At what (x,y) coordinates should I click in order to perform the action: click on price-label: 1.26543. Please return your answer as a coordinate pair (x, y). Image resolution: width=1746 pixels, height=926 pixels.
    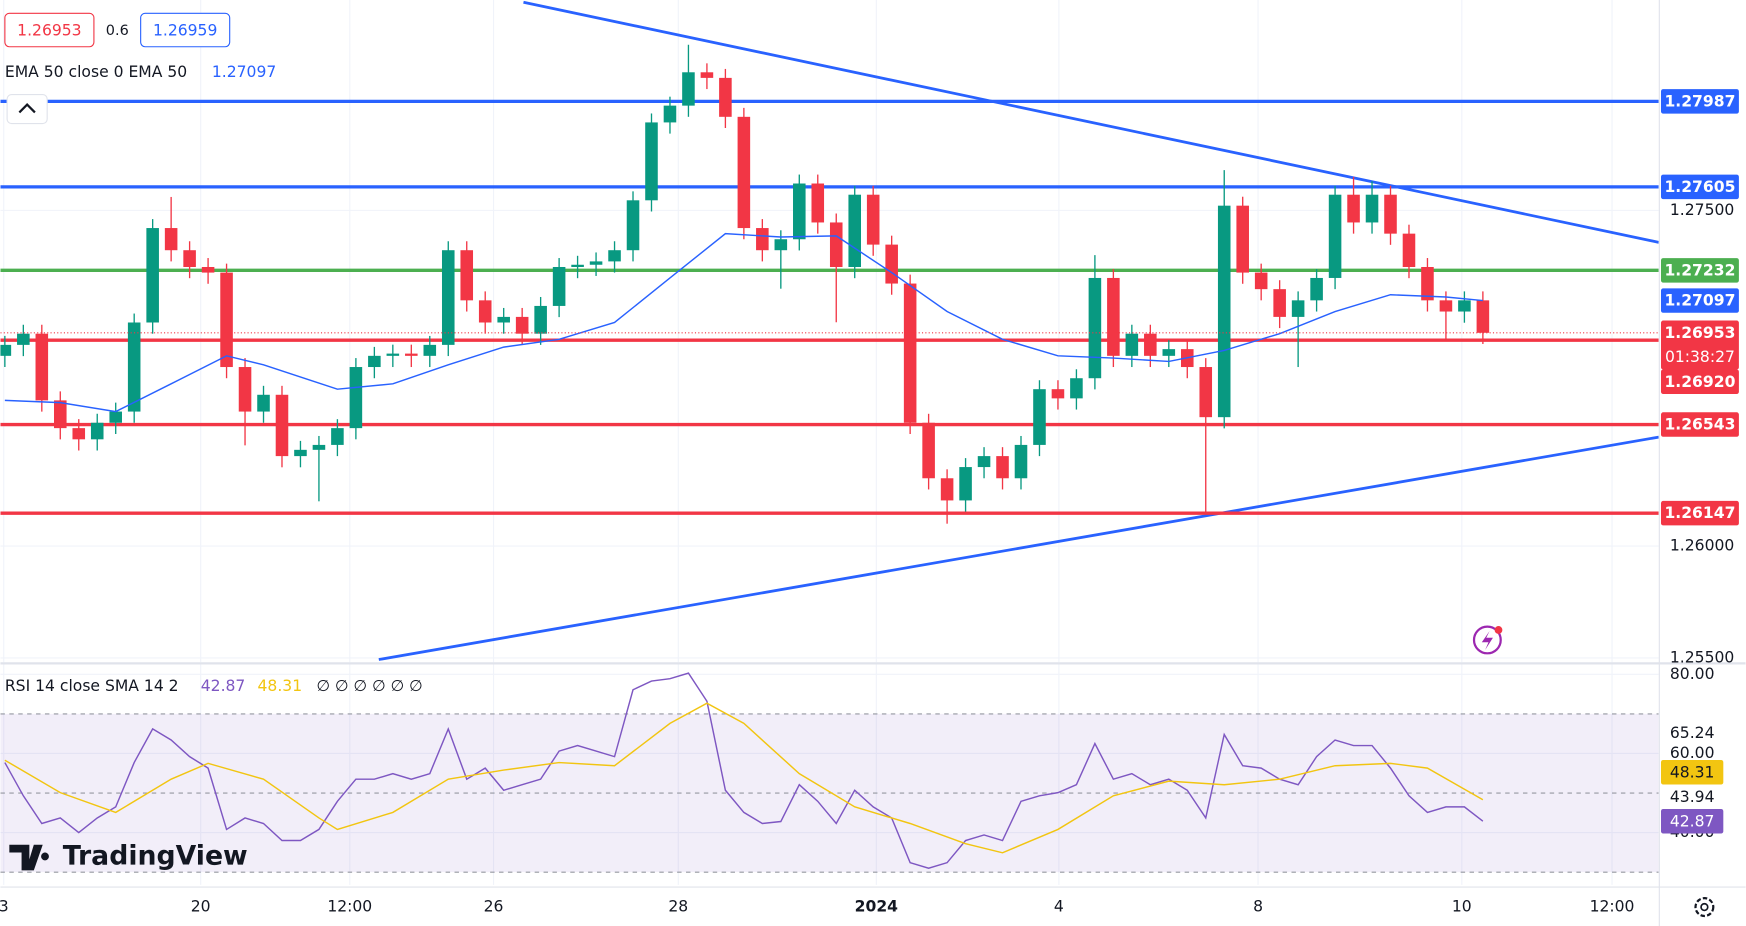
    Looking at the image, I should click on (1699, 425).